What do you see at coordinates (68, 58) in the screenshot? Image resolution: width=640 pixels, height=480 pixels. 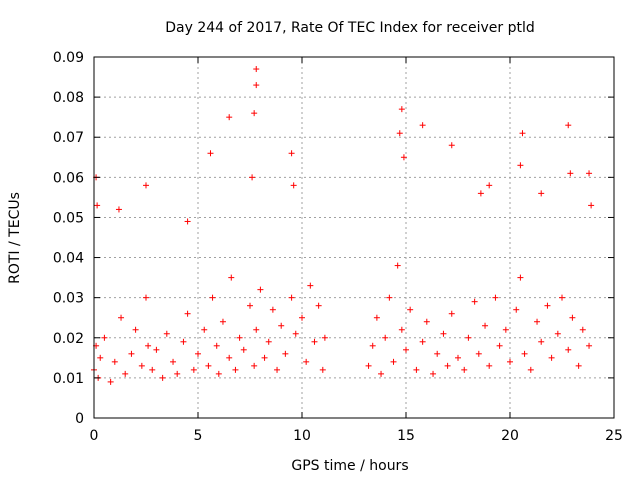 I see `y-tick-label: 0.09` at bounding box center [68, 58].